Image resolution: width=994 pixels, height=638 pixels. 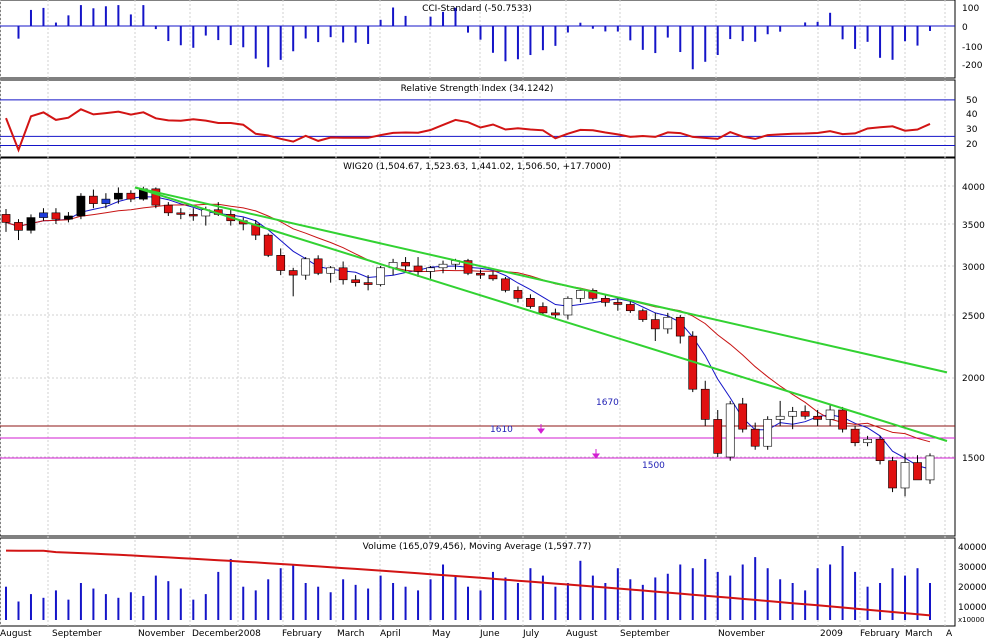 I want to click on cci-tick-100: 100, so click(x=970, y=9).